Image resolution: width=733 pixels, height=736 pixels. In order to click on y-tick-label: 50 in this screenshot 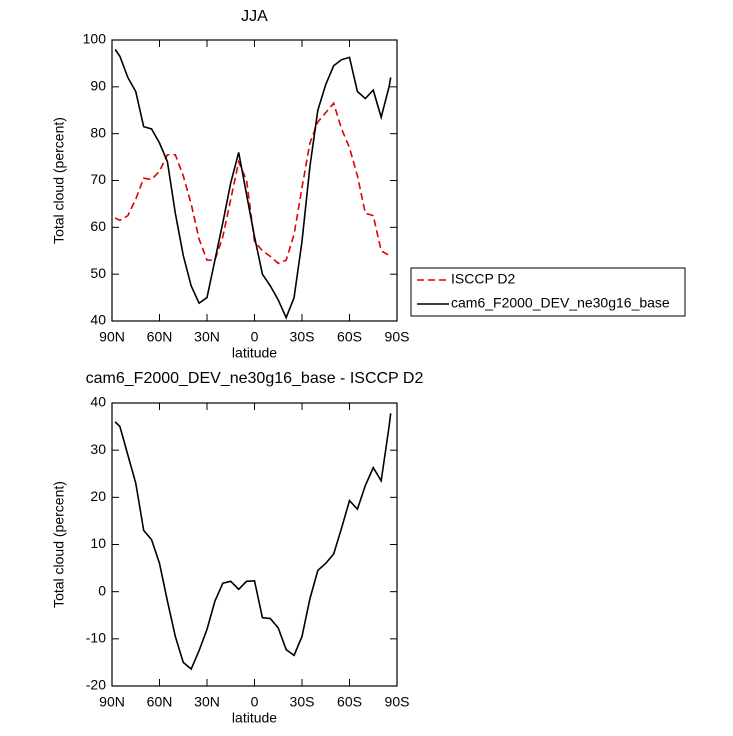, I will do `click(98, 273)`.